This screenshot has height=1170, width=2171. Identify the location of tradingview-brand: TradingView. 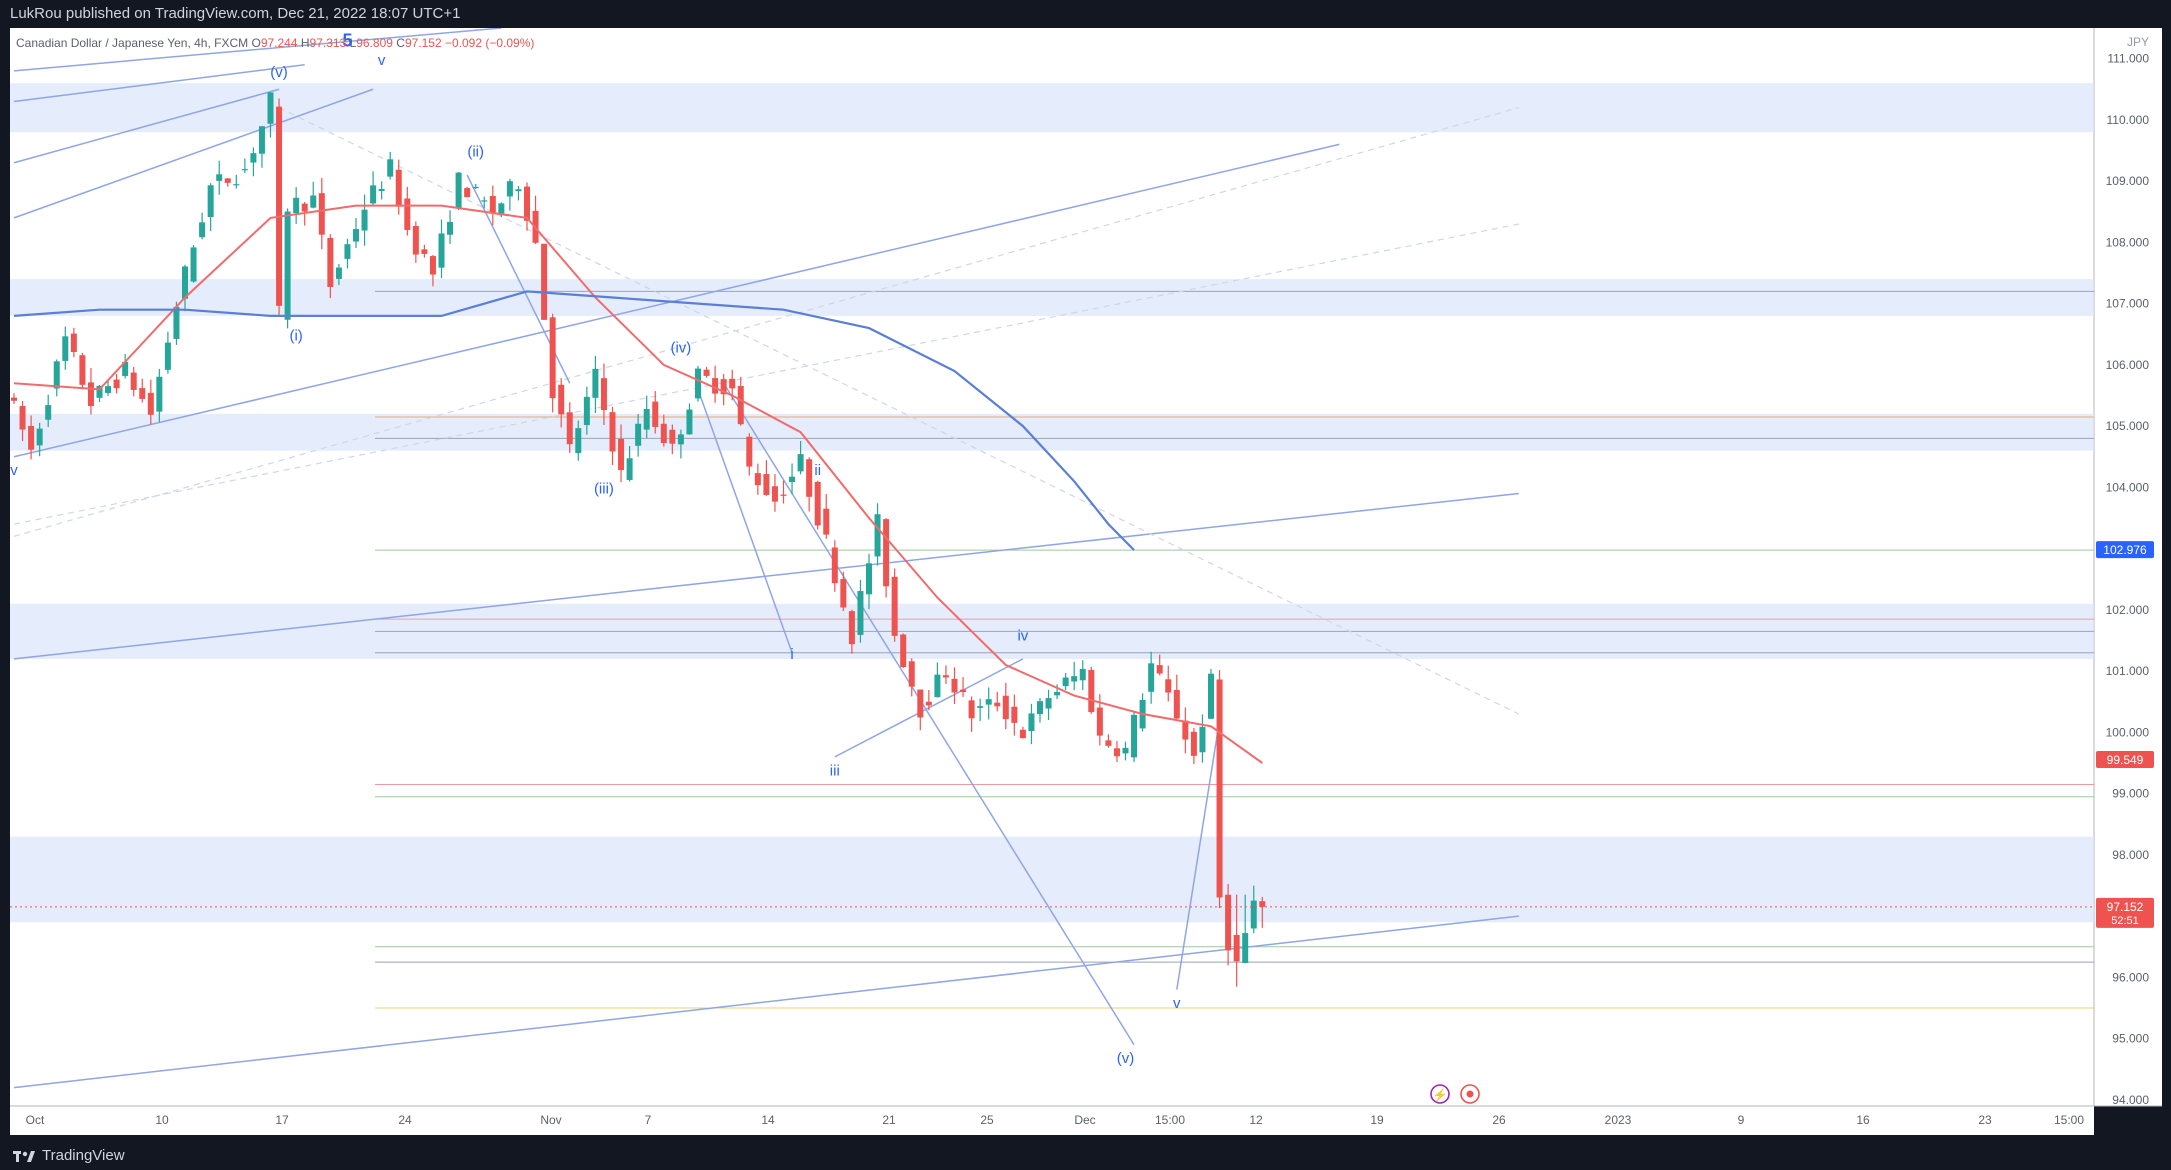
(68, 1155).